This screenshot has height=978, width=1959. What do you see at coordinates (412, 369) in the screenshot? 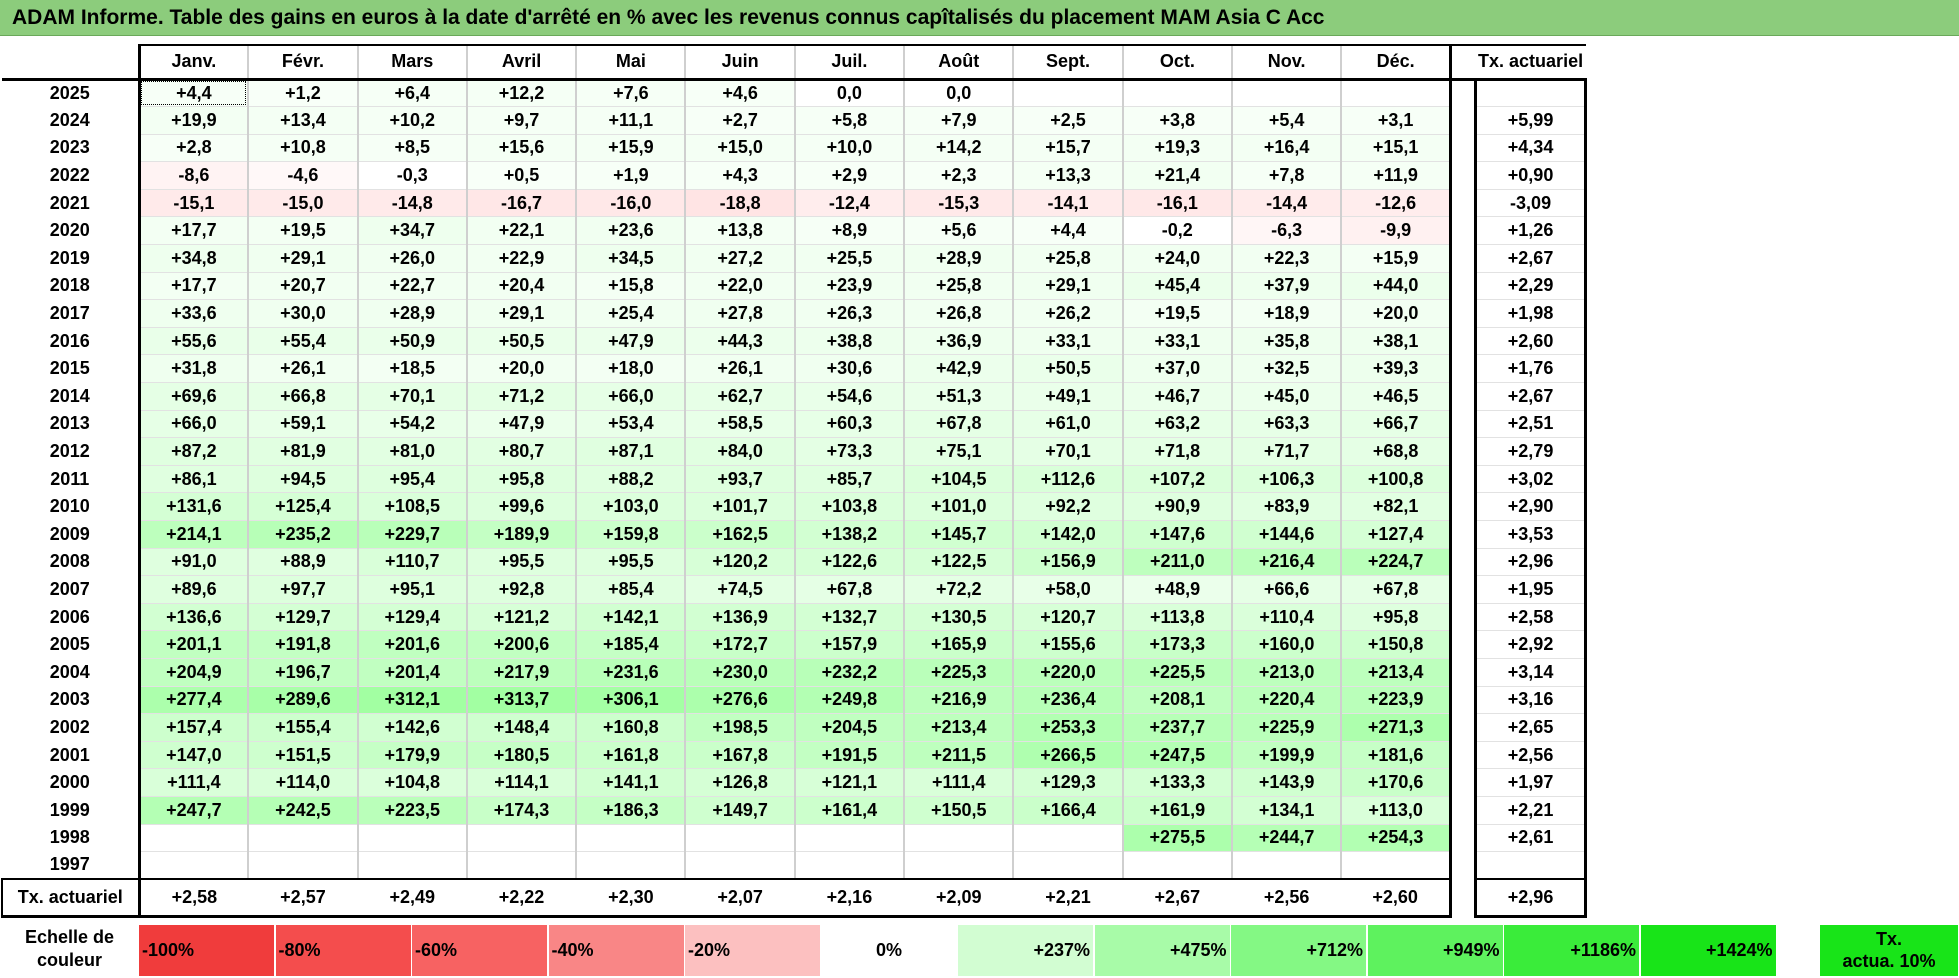
I see `value-cell: +18,5` at bounding box center [412, 369].